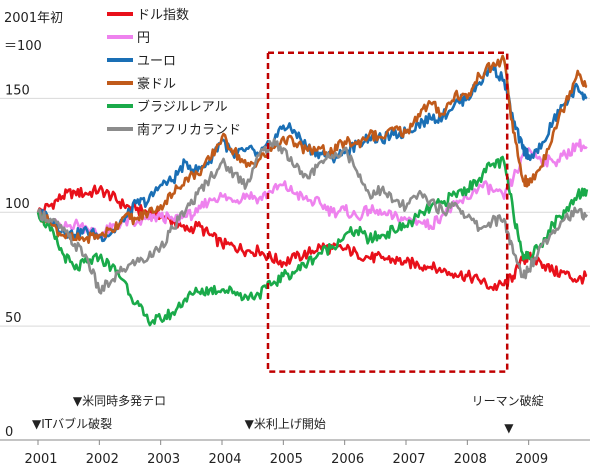 This screenshot has width=600, height=470. What do you see at coordinates (17, 90) in the screenshot?
I see `y-tick-label: 150` at bounding box center [17, 90].